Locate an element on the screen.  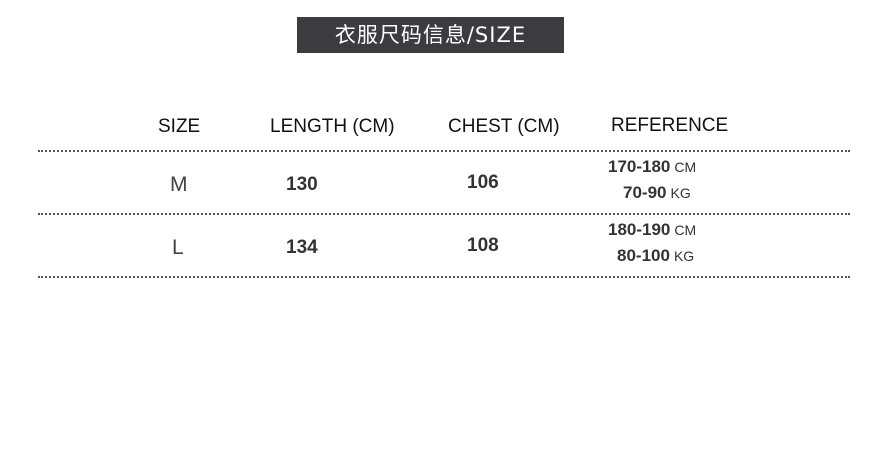
length-cell: 134 is located at coordinates (302, 247).